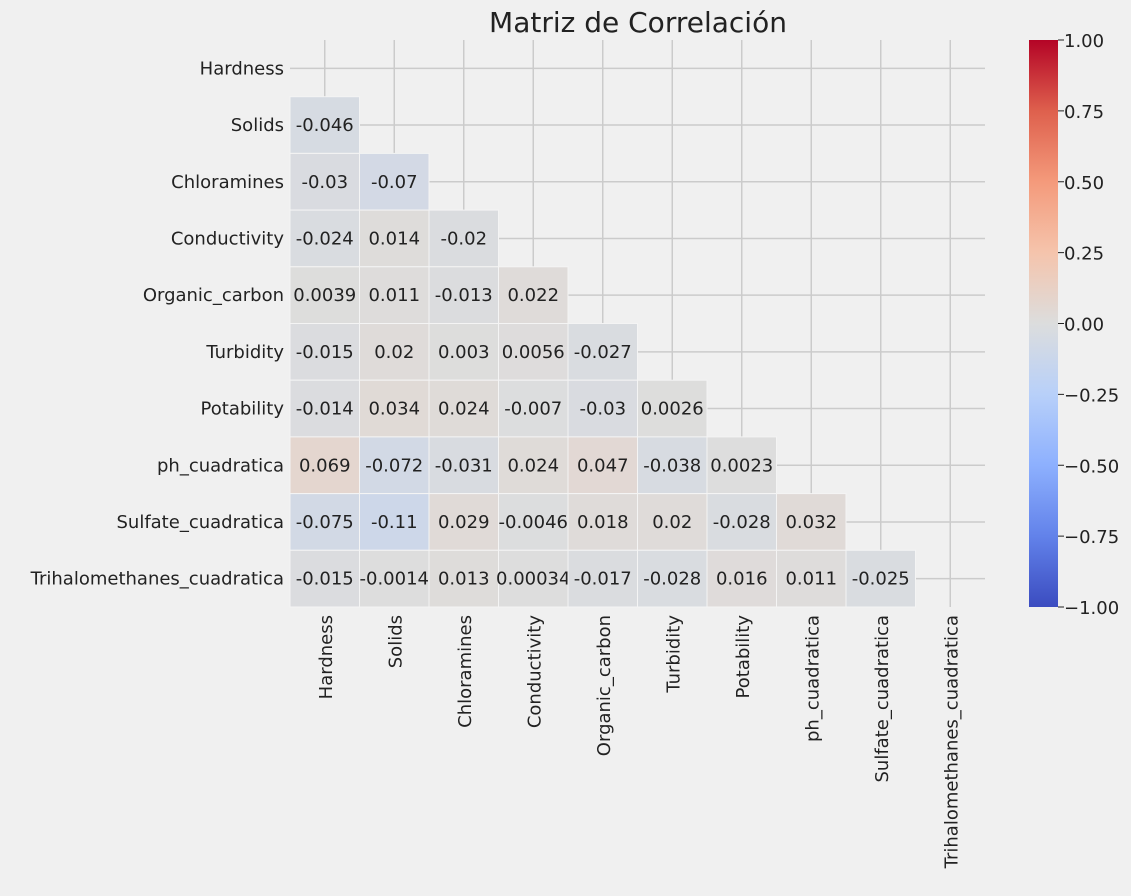  I want to click on cell-value-label: 0.018, so click(603, 522).